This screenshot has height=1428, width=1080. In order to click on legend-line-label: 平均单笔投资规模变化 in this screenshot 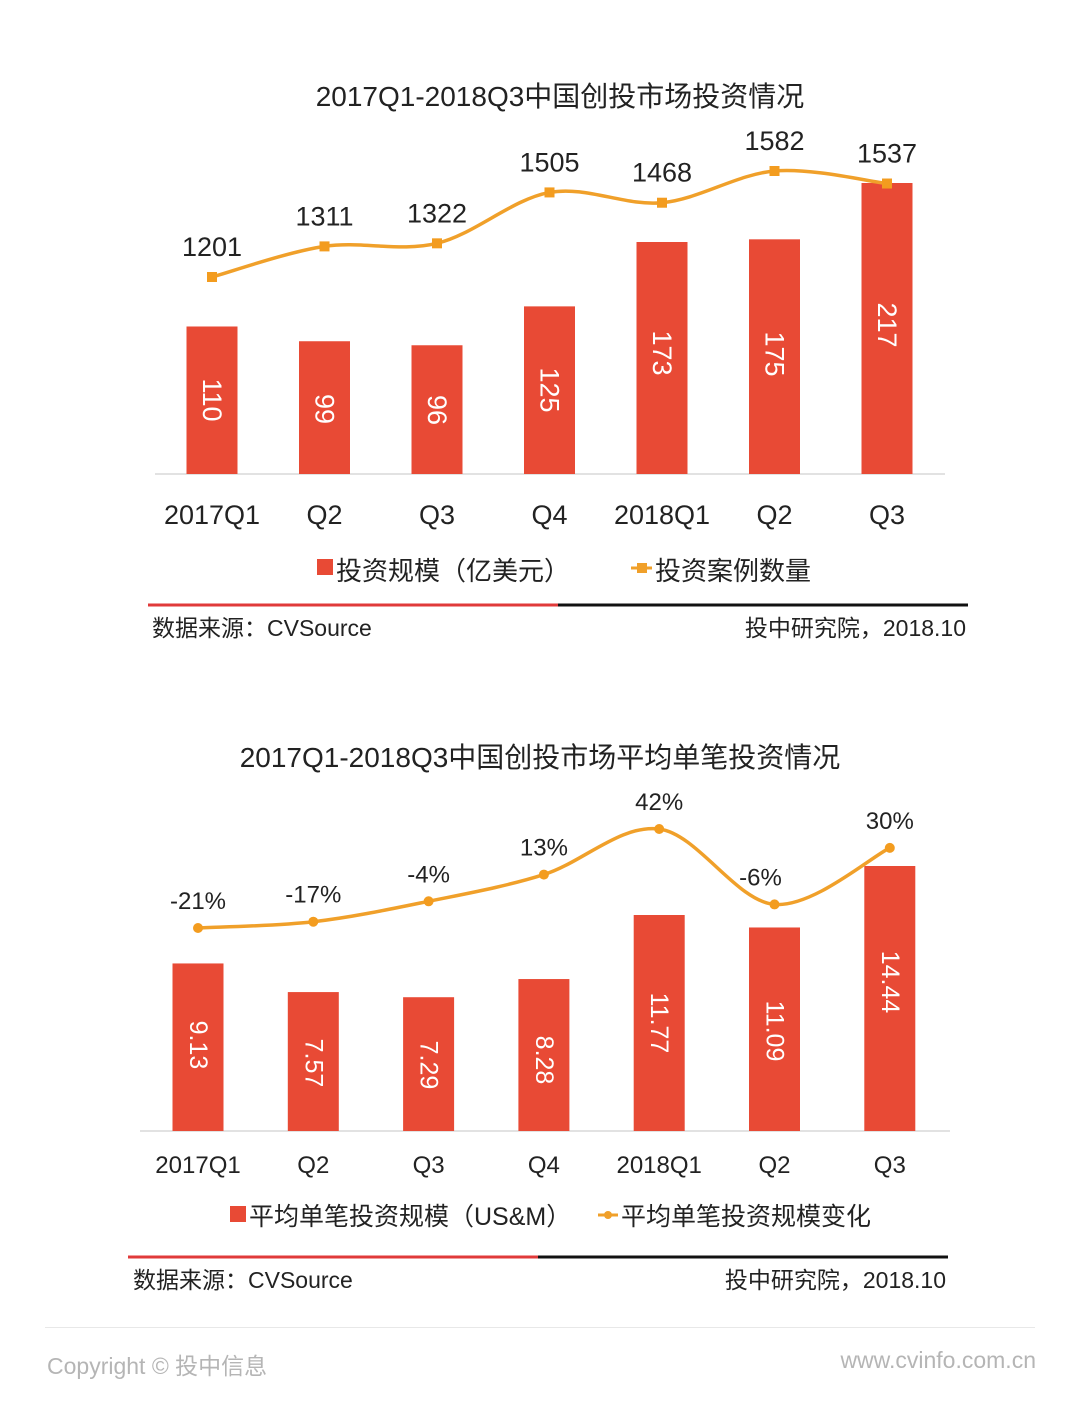, I will do `click(746, 1217)`.